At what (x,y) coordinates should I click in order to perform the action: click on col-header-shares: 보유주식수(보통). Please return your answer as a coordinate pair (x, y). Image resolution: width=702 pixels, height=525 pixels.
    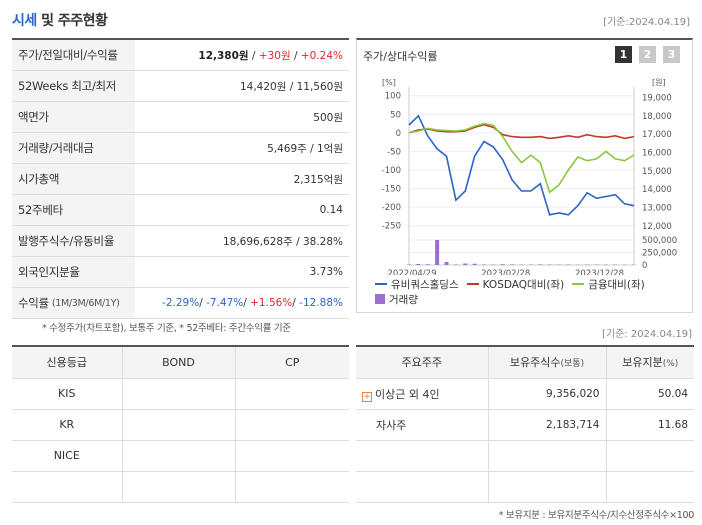
    Looking at the image, I should click on (546, 362).